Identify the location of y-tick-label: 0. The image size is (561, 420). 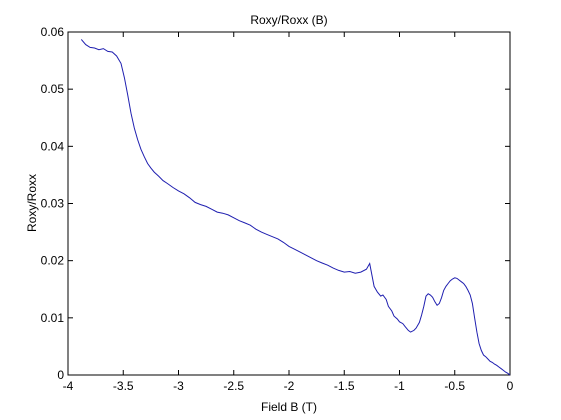
(60, 375).